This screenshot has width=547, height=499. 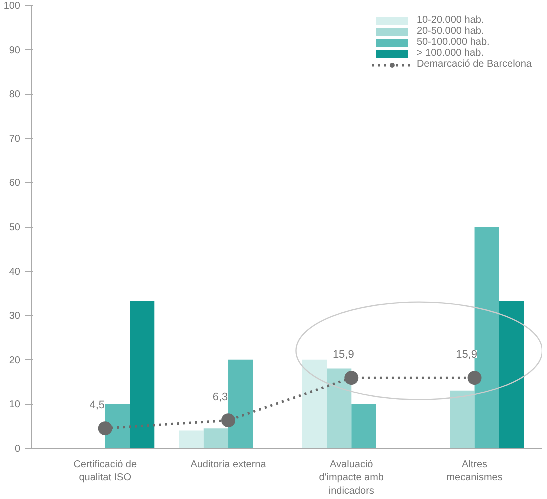 What do you see at coordinates (450, 20) in the screenshot?
I see `legend-label: 10-20.000 hab.` at bounding box center [450, 20].